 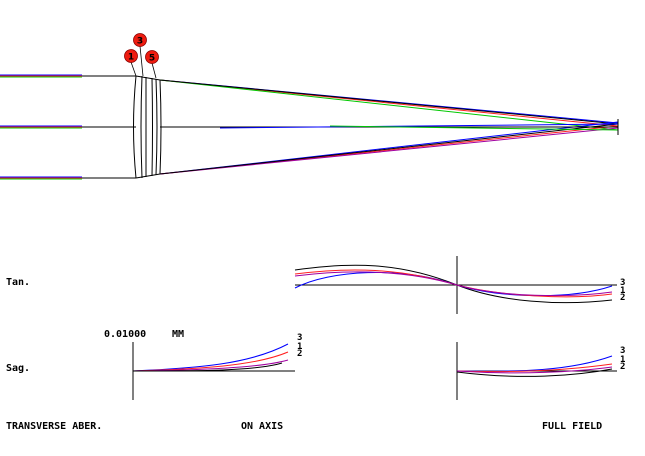 What do you see at coordinates (623, 291) in the screenshot?
I see `tan-full-key-2: 1` at bounding box center [623, 291].